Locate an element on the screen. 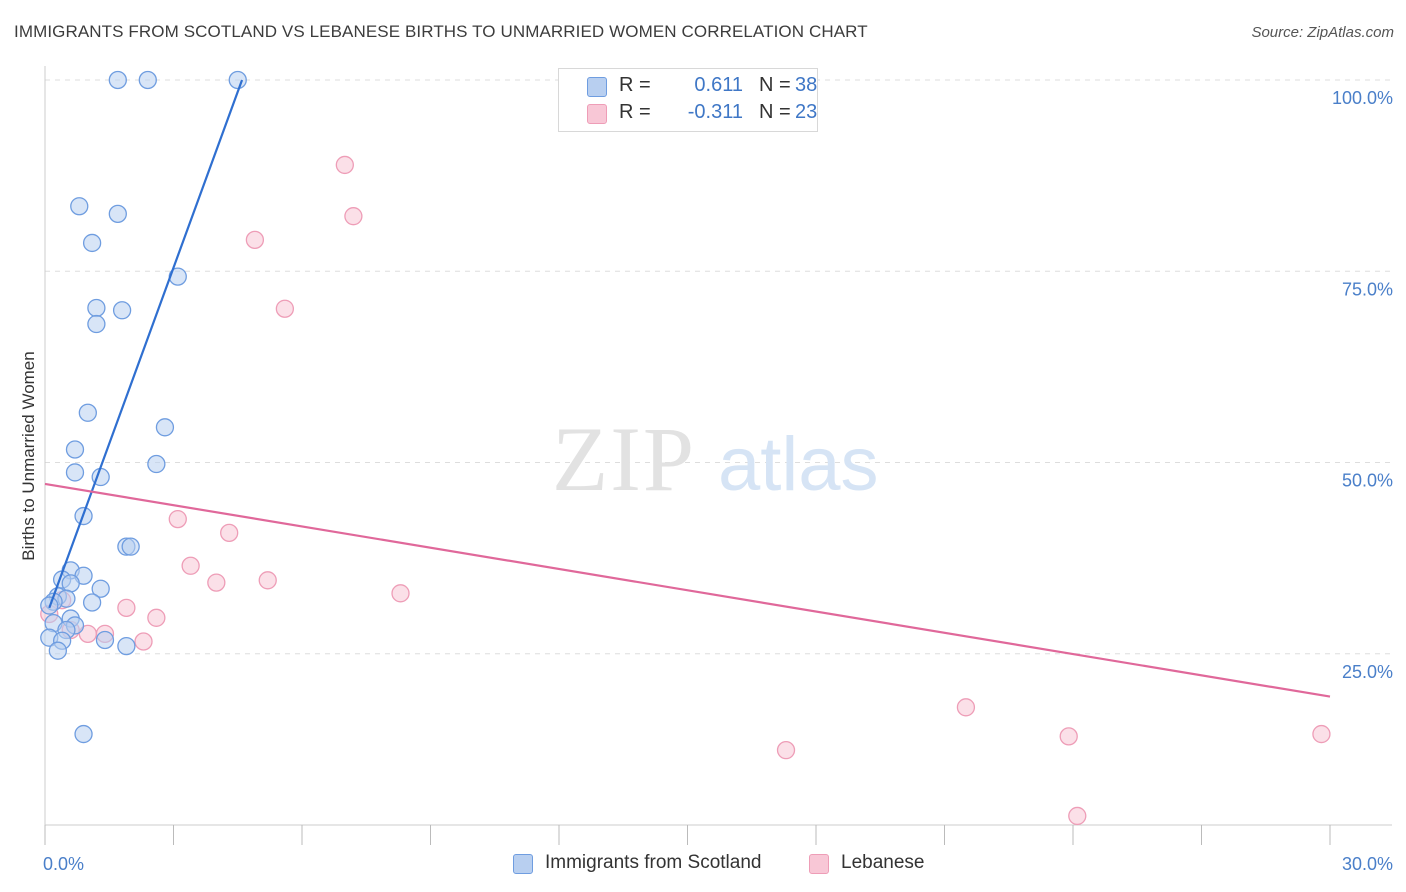 The width and height of the screenshot is (1406, 892). watermark-atlas: atlas is located at coordinates (798, 464).